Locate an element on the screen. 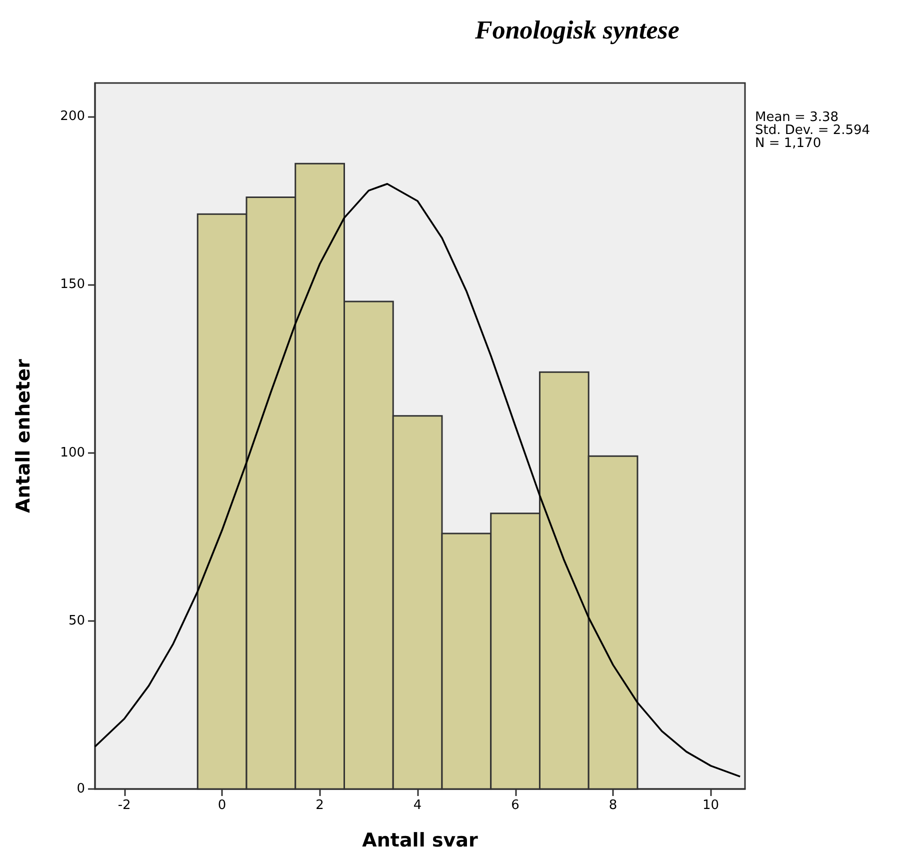 Image resolution: width=904 pixels, height=858 pixels. x-tick-label: 10 is located at coordinates (711, 805).